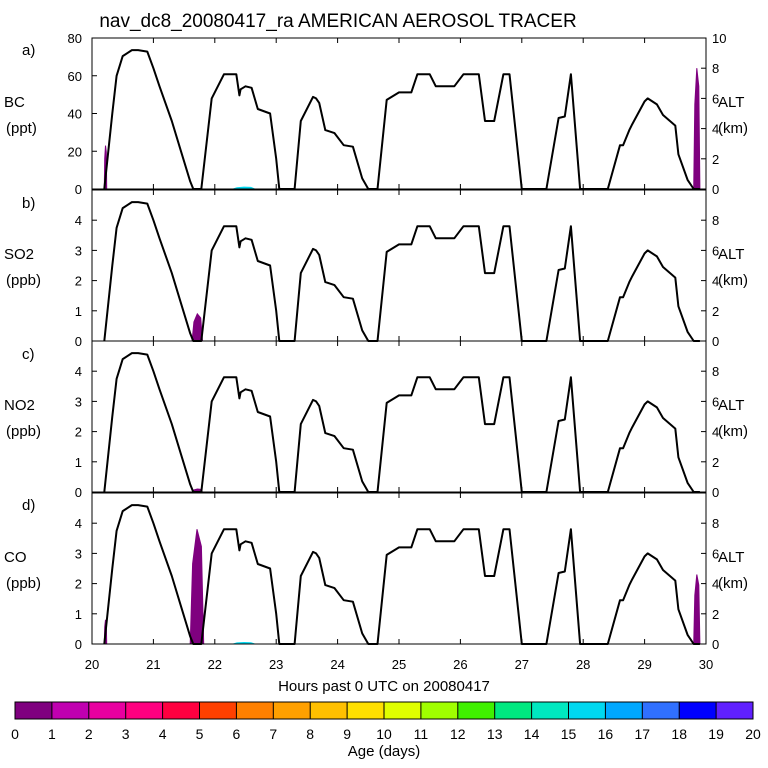 Image resolution: width=768 pixels, height=768 pixels. What do you see at coordinates (643, 734) in the screenshot?
I see `colorbar-tick-label: 17` at bounding box center [643, 734].